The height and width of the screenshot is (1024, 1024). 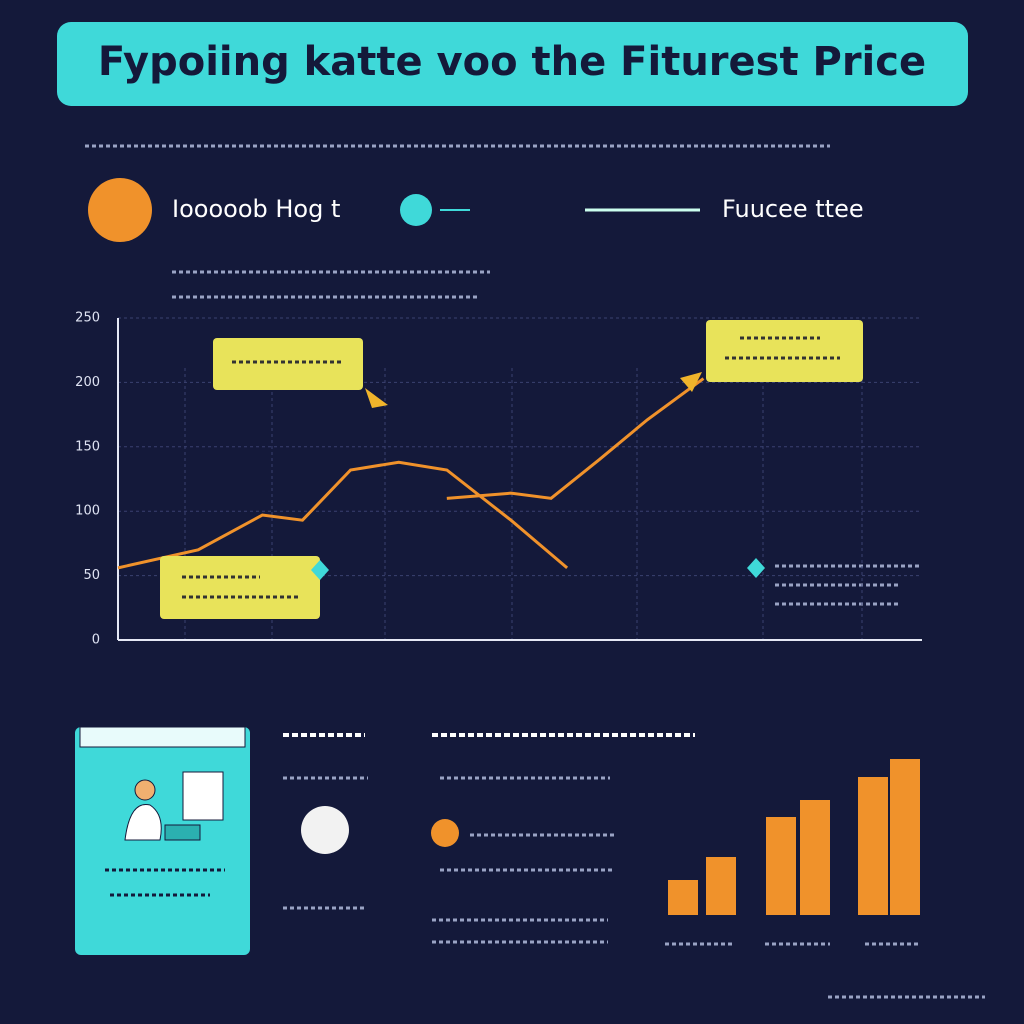 I want to click on y-tick-label: 0, so click(x=96, y=640).